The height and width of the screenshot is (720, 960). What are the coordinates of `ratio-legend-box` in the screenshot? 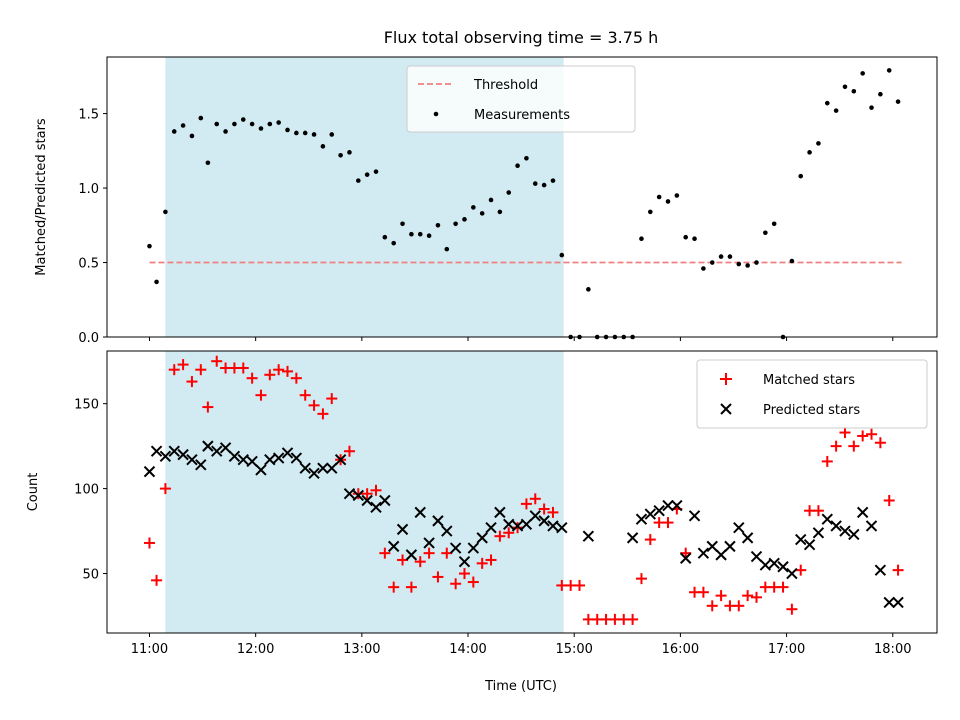 It's located at (521, 99).